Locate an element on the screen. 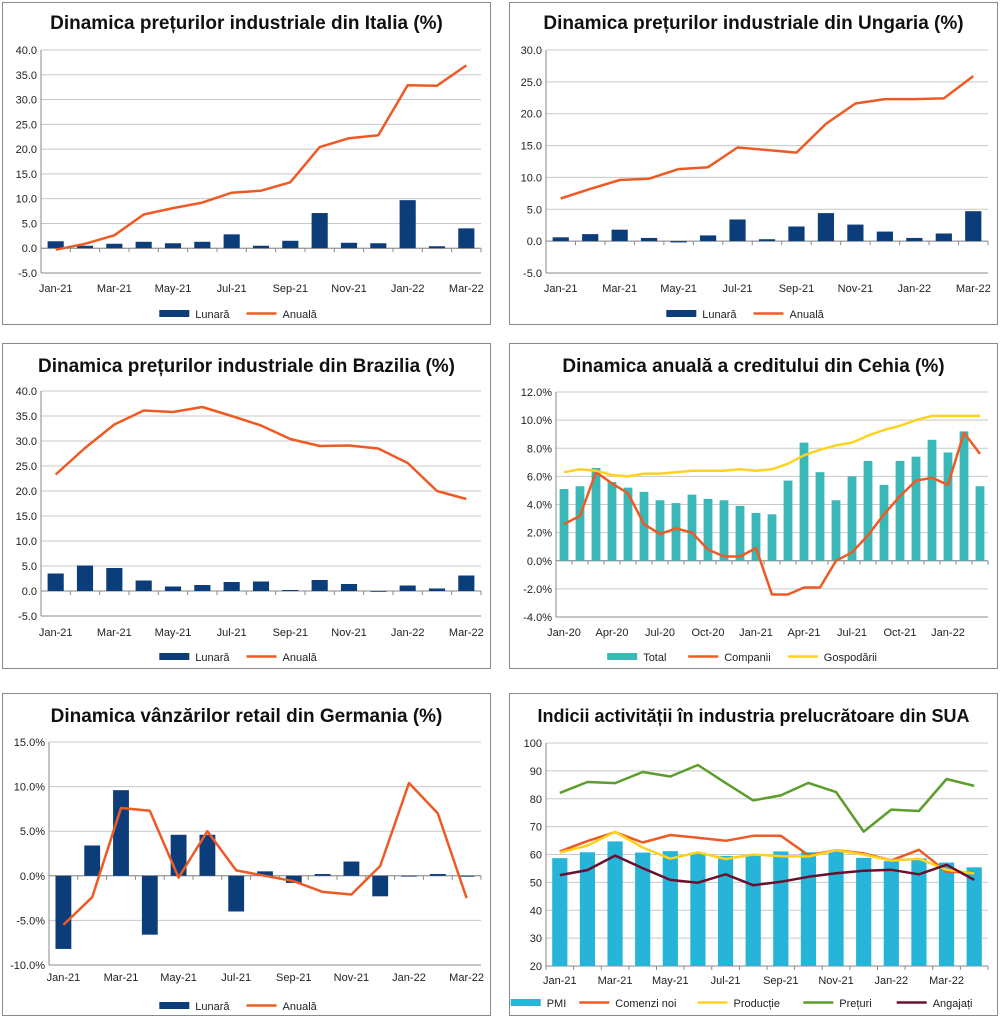 This screenshot has height=1018, width=1000. line-cehia-Gospodării is located at coordinates (771, 446).